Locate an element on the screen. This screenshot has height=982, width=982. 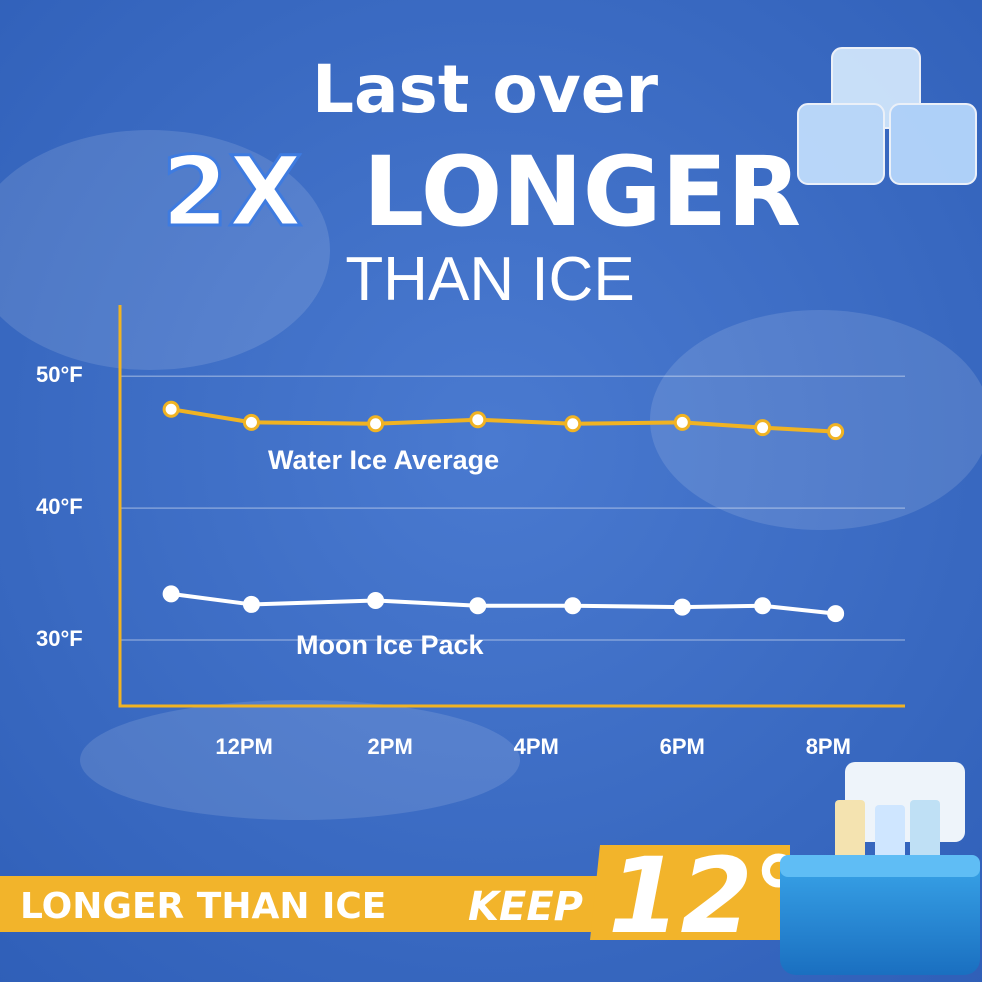
y-tick-label: 30°F is located at coordinates (59, 638).